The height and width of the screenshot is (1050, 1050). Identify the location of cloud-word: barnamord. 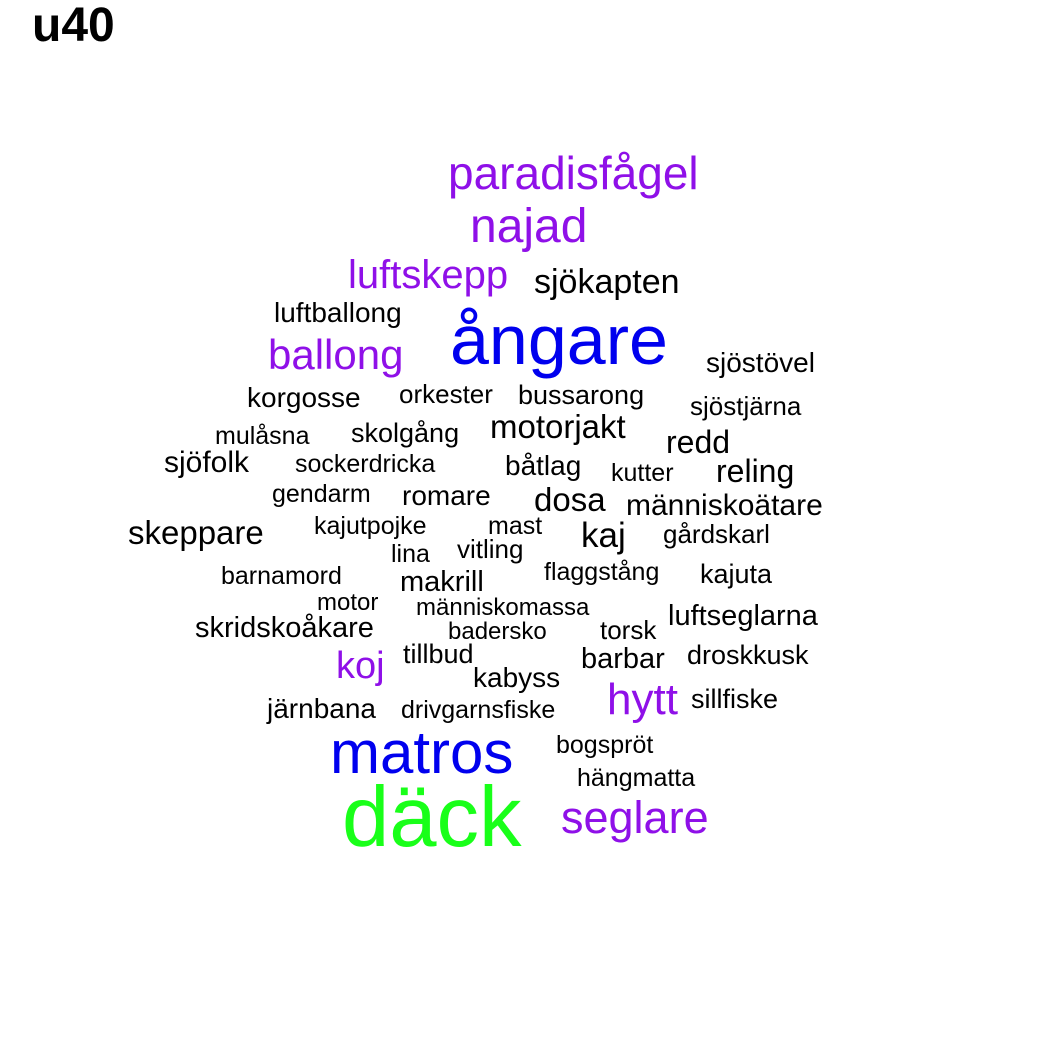
(281, 576).